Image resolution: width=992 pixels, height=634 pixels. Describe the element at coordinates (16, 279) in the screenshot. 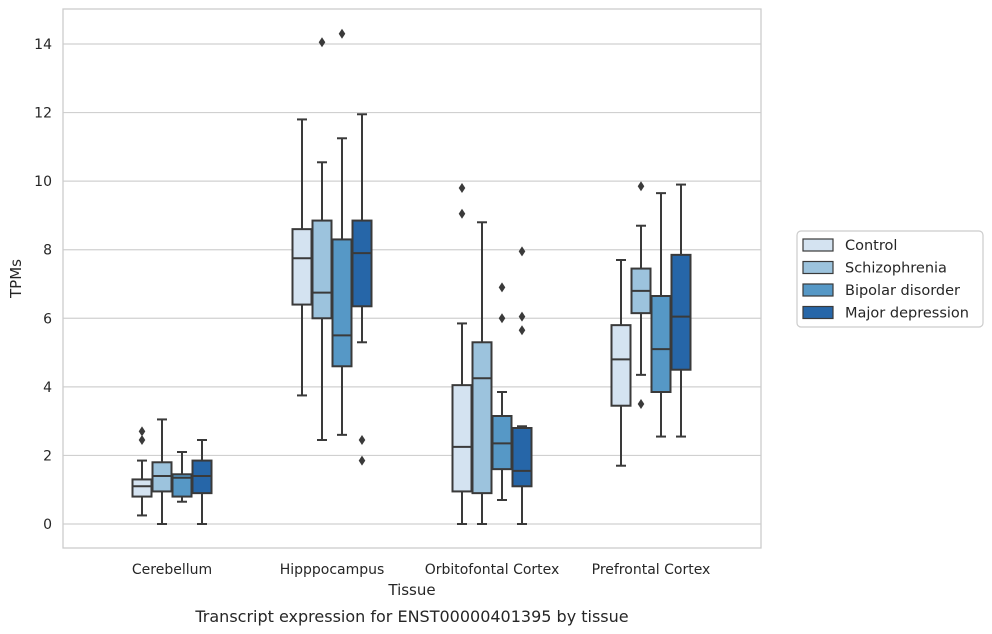

I see `y-axis-label: TPMs` at that location.